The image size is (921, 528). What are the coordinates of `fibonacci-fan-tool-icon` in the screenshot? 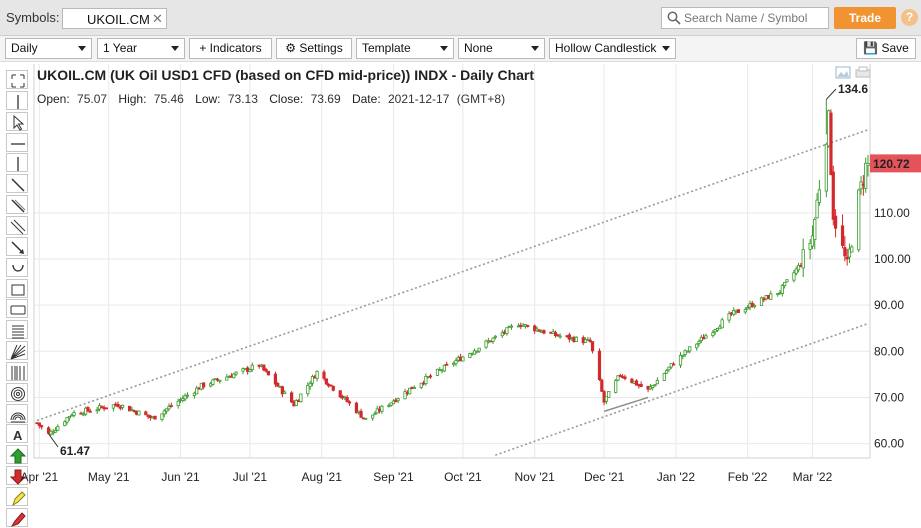 It's located at (17, 351).